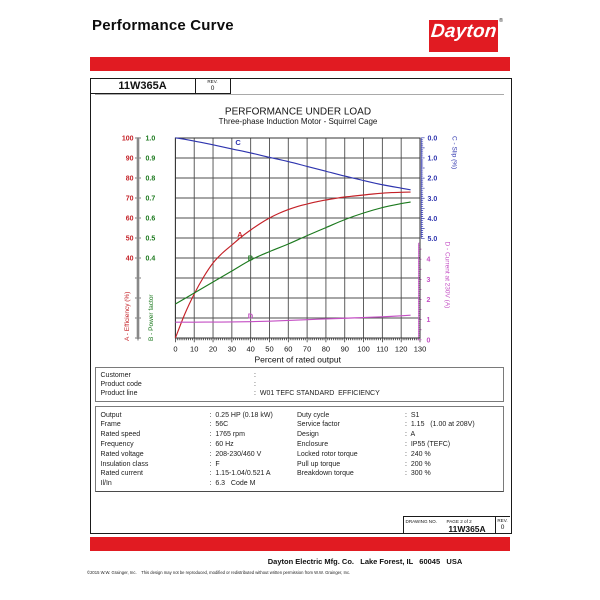 This screenshot has width=600, height=600. What do you see at coordinates (429, 260) in the screenshot?
I see `svg-text: 4` at bounding box center [429, 260].